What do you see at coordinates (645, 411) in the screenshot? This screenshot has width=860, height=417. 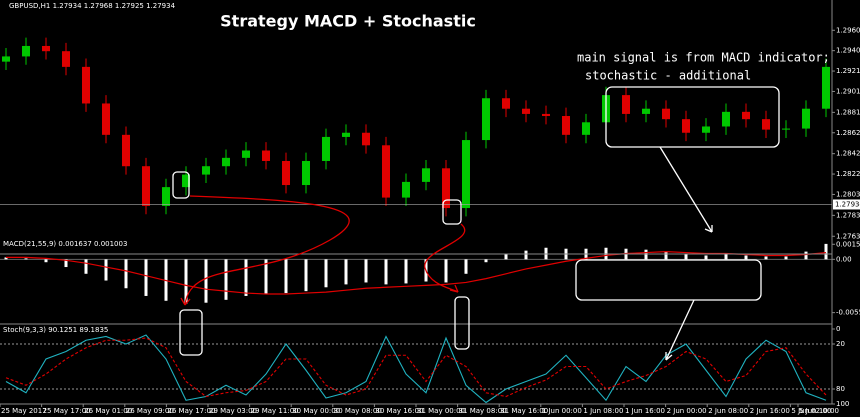 I see `x-tick-label: 1 Jun 16:00` at bounding box center [645, 411].